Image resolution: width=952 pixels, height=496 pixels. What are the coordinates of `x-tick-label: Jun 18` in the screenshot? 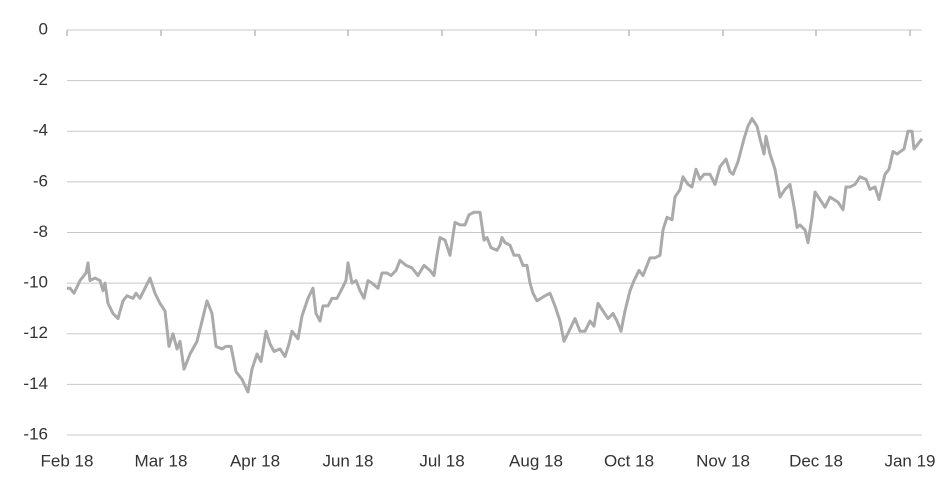 It's located at (347, 460).